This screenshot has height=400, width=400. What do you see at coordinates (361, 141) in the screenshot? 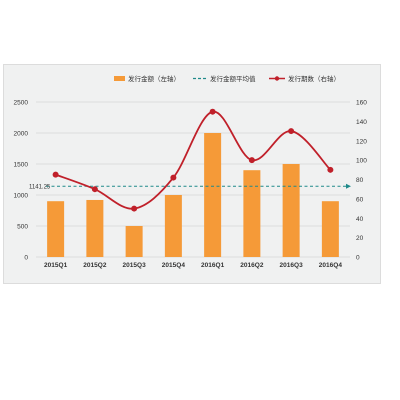
I see `right-tick-label: 120` at bounding box center [361, 141].